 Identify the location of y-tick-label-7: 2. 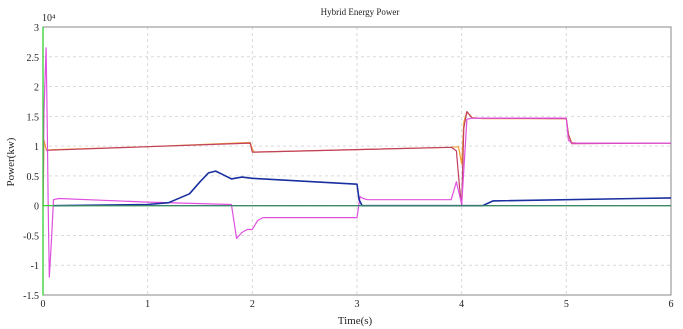
(36, 88).